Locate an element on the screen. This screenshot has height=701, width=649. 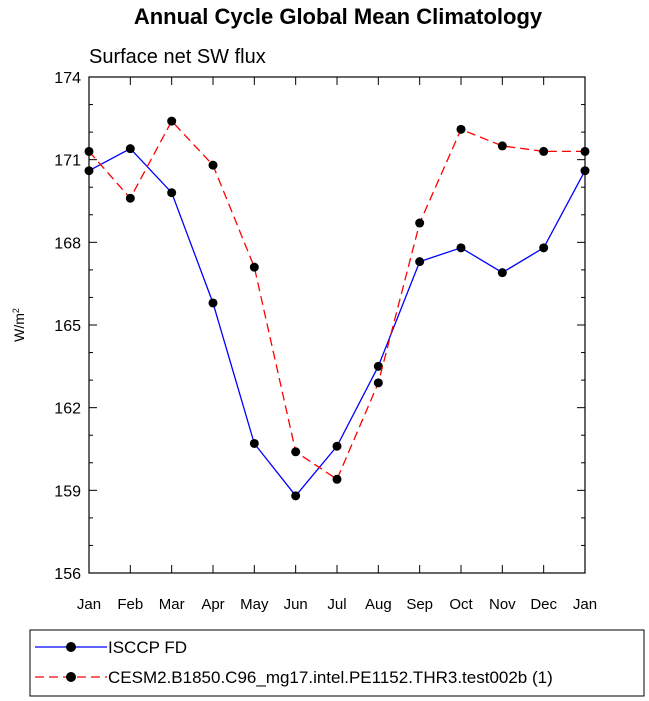
x-tick-label: Mar is located at coordinates (172, 604).